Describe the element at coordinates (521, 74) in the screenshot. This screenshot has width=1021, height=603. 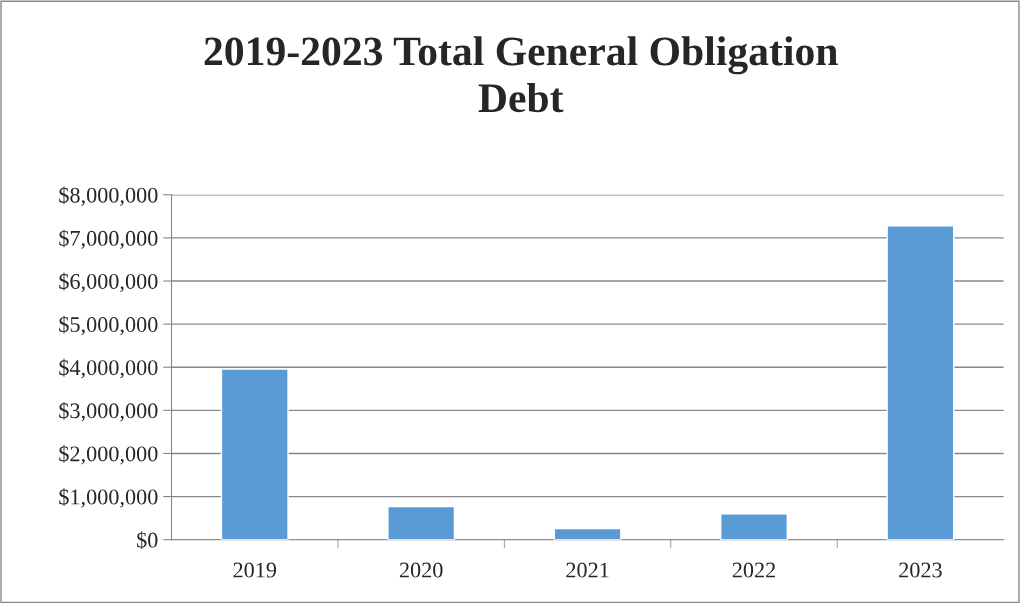
I see `chart-title: 2019-2023 Total General Obligation Debt` at that location.